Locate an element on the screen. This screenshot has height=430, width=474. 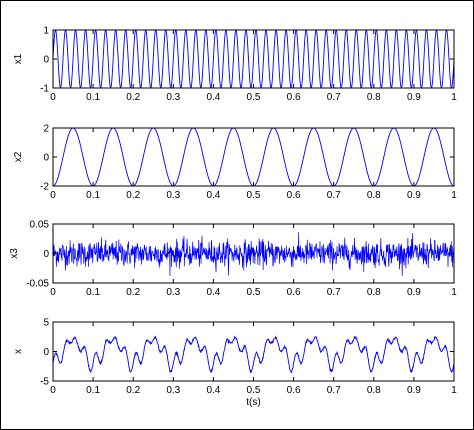
y-tick-label: -0.05 is located at coordinates (37, 284).